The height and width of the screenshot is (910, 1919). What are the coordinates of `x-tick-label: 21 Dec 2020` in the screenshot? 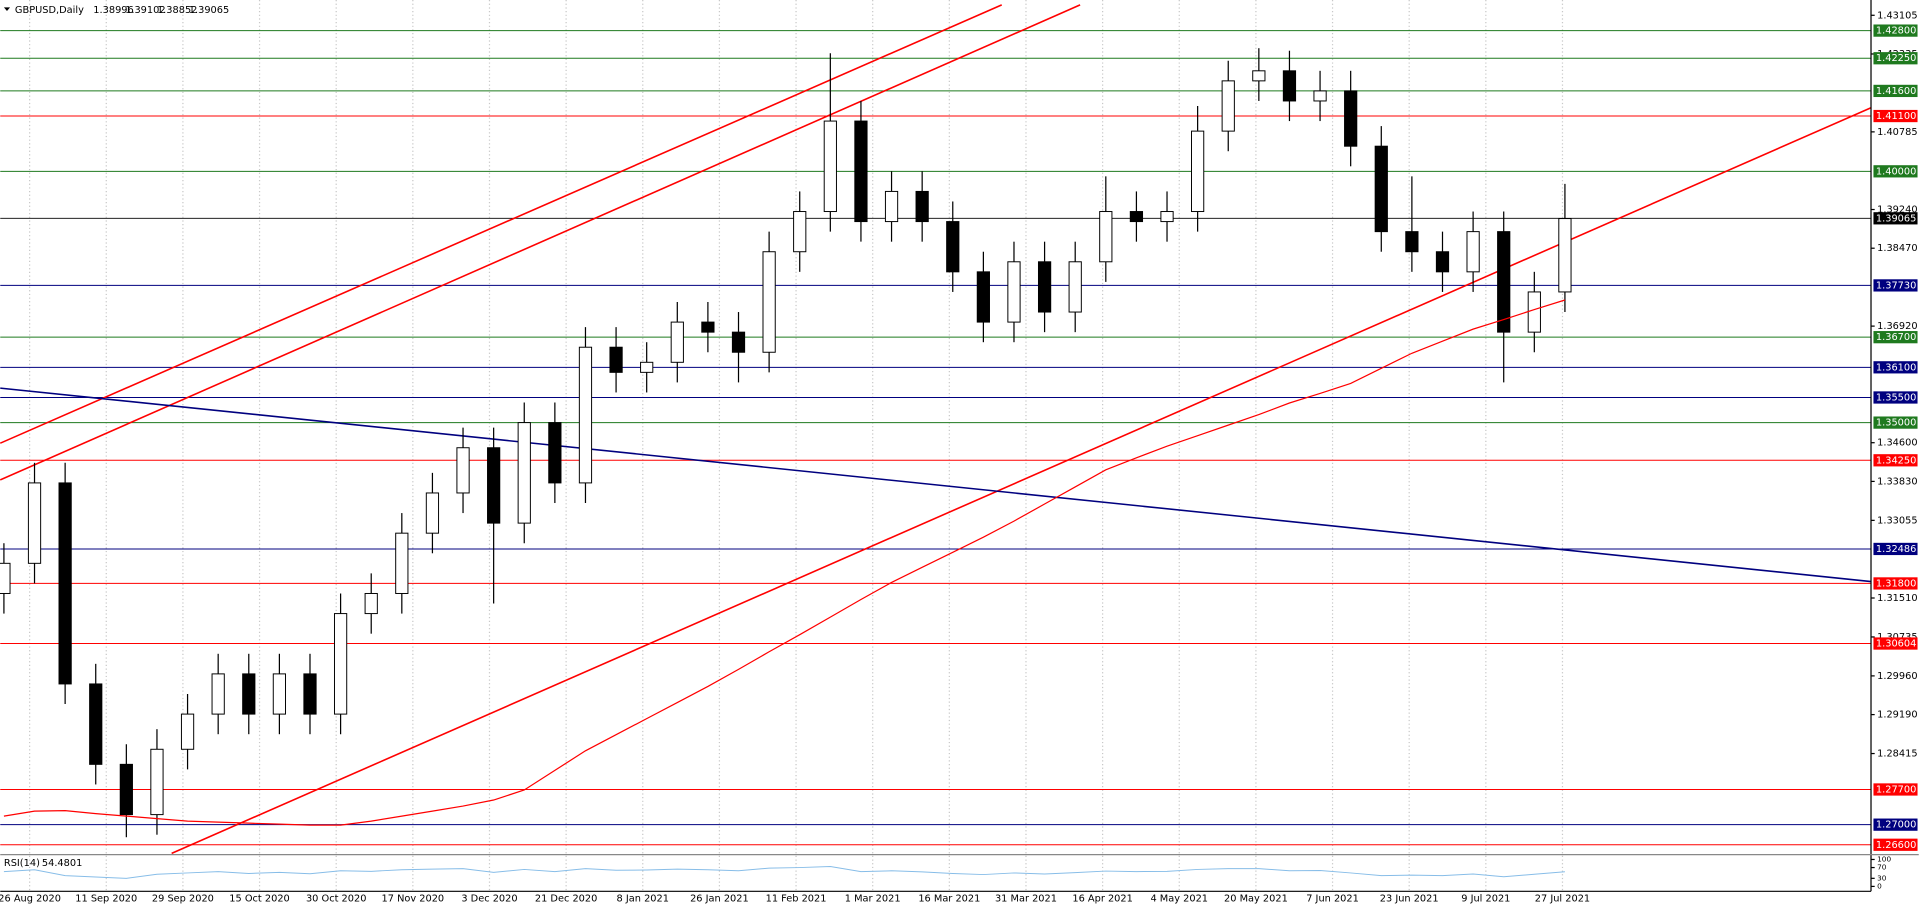 It's located at (566, 899).